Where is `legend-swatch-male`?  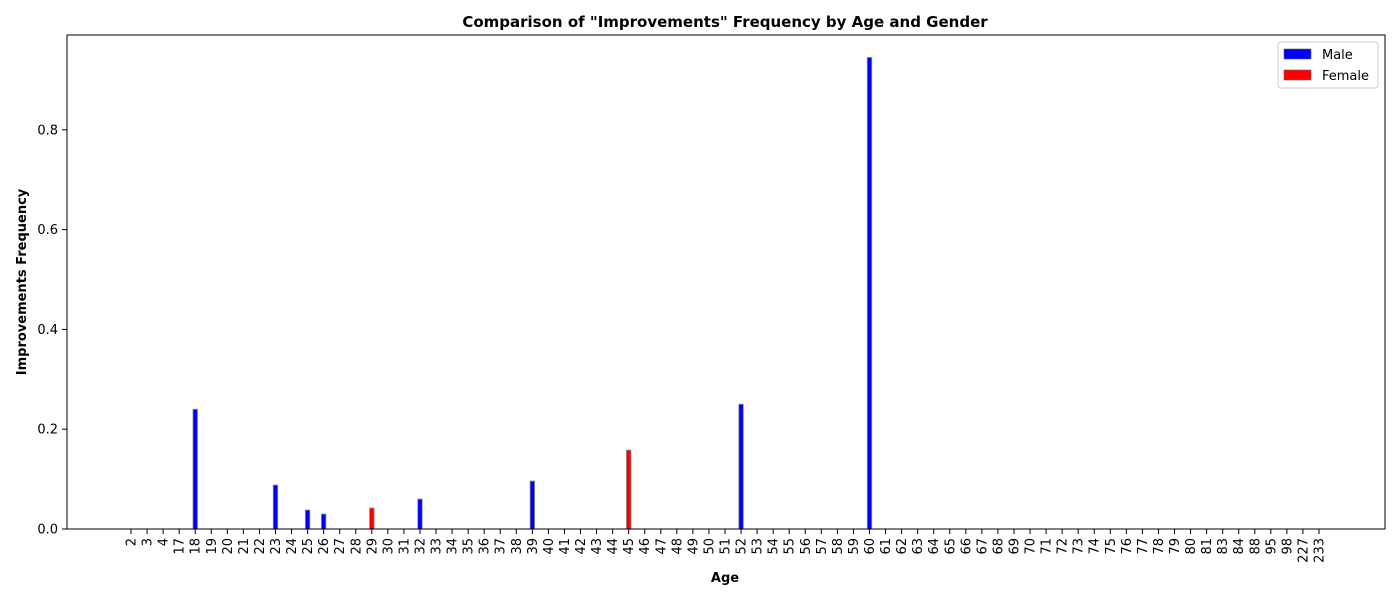 legend-swatch-male is located at coordinates (1297, 54).